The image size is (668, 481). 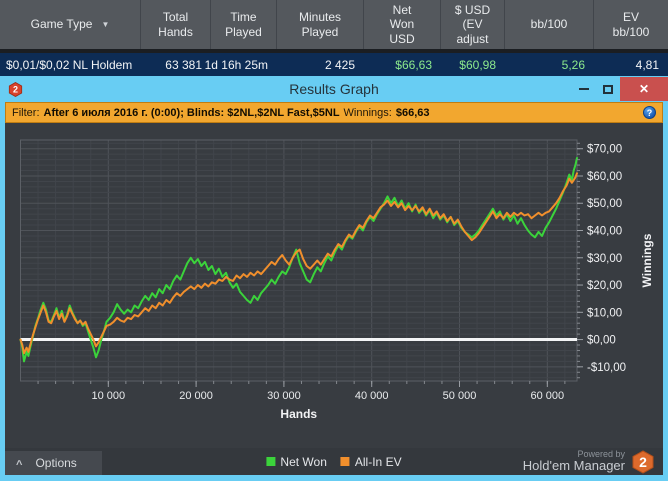 What do you see at coordinates (608, 89) in the screenshot?
I see `maximize-button` at bounding box center [608, 89].